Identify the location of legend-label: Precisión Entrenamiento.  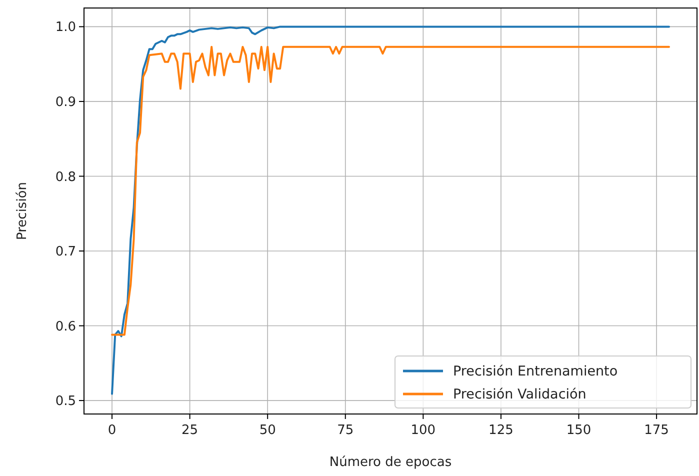
(535, 372).